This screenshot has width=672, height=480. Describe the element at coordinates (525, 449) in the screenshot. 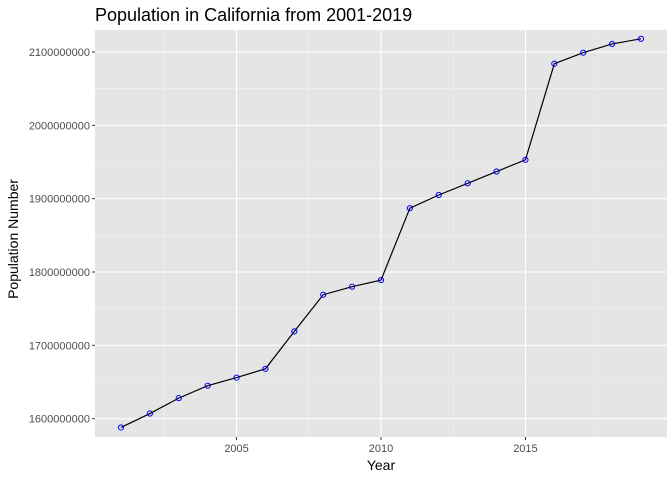

I see `x-tick-label: 2015` at that location.